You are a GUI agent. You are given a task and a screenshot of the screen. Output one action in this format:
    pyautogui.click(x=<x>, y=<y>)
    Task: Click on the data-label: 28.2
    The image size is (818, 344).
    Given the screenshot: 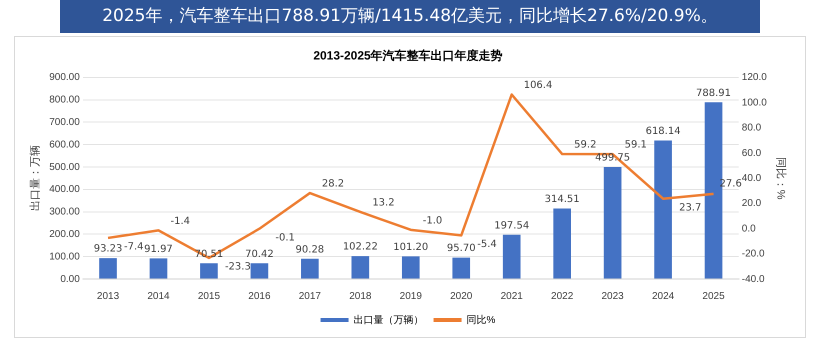 What is the action you would take?
    pyautogui.click(x=333, y=184)
    